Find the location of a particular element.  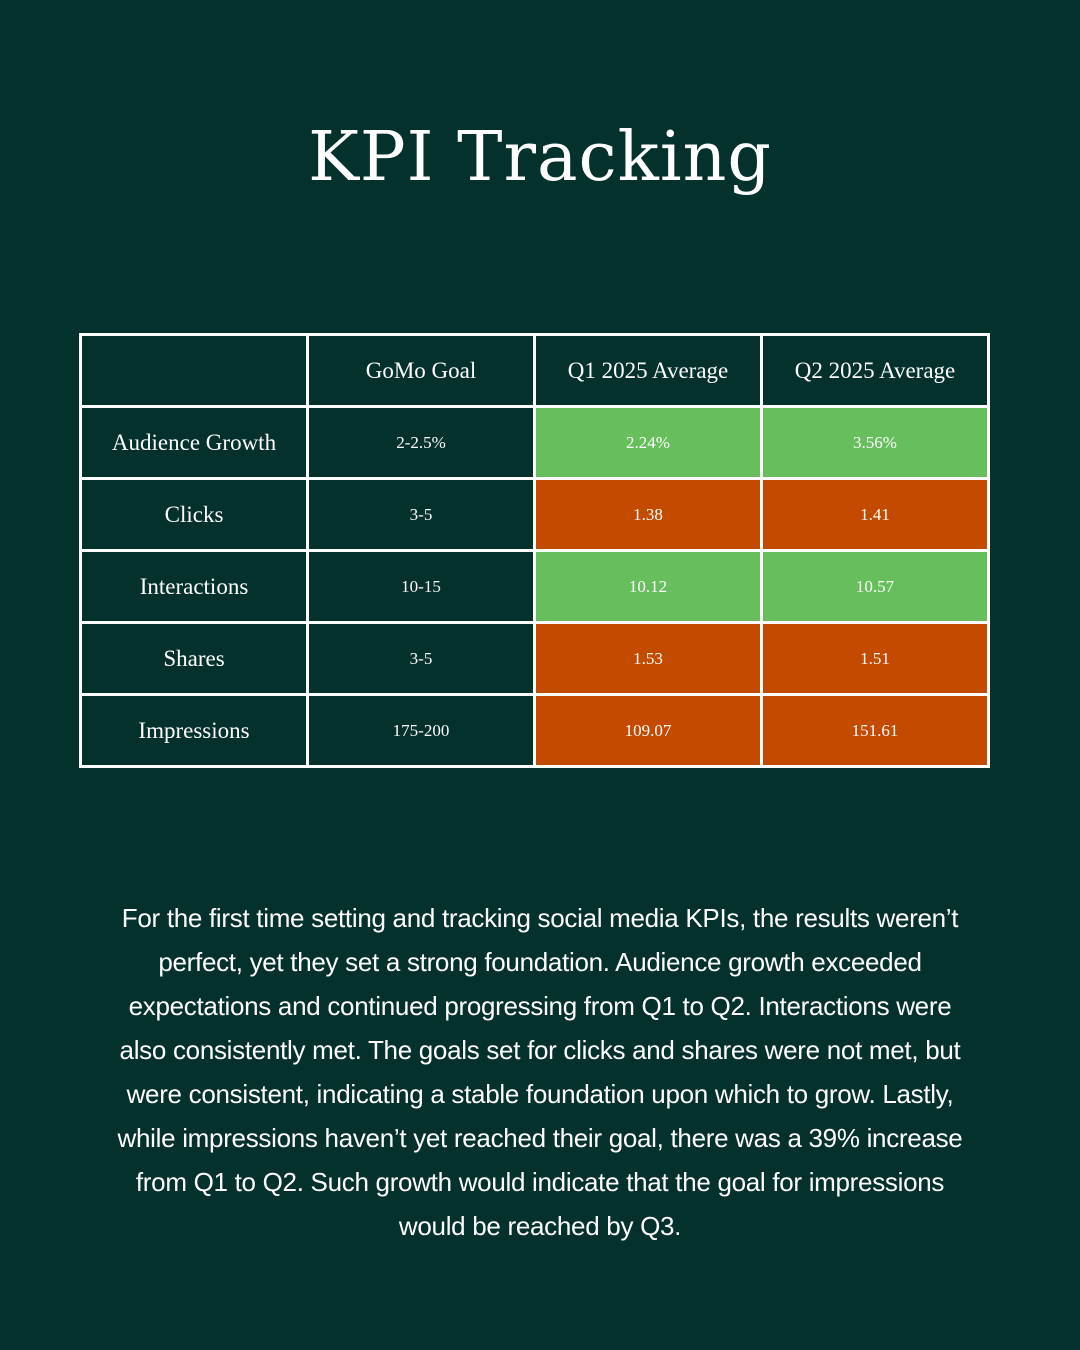

row: Interactions 10-15 10.12 10.57 is located at coordinates (534, 586).